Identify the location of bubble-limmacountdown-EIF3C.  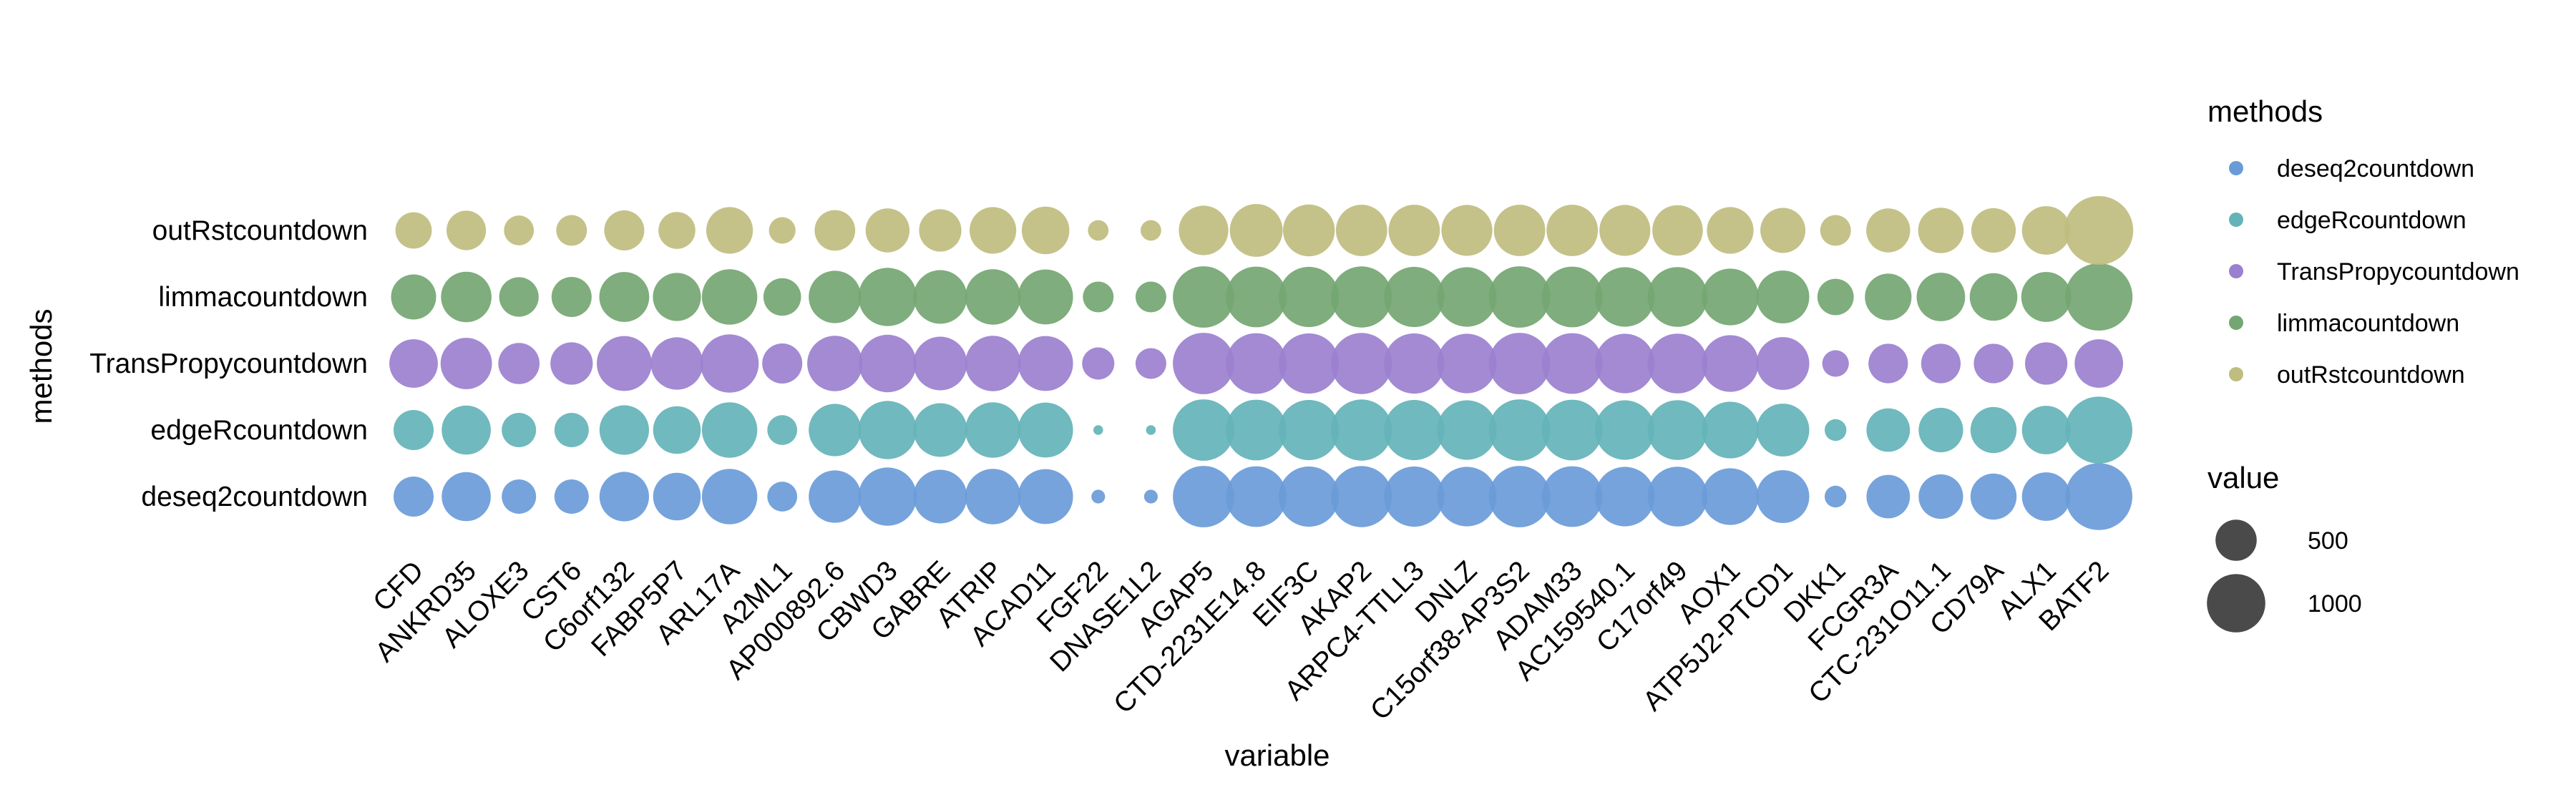
(1309, 297).